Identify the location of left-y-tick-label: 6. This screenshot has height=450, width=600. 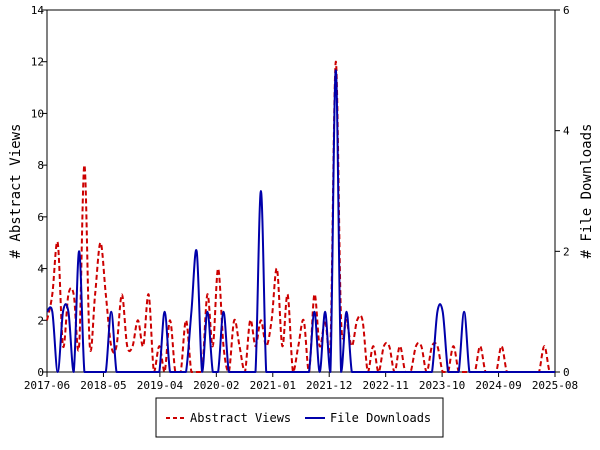
(40, 217).